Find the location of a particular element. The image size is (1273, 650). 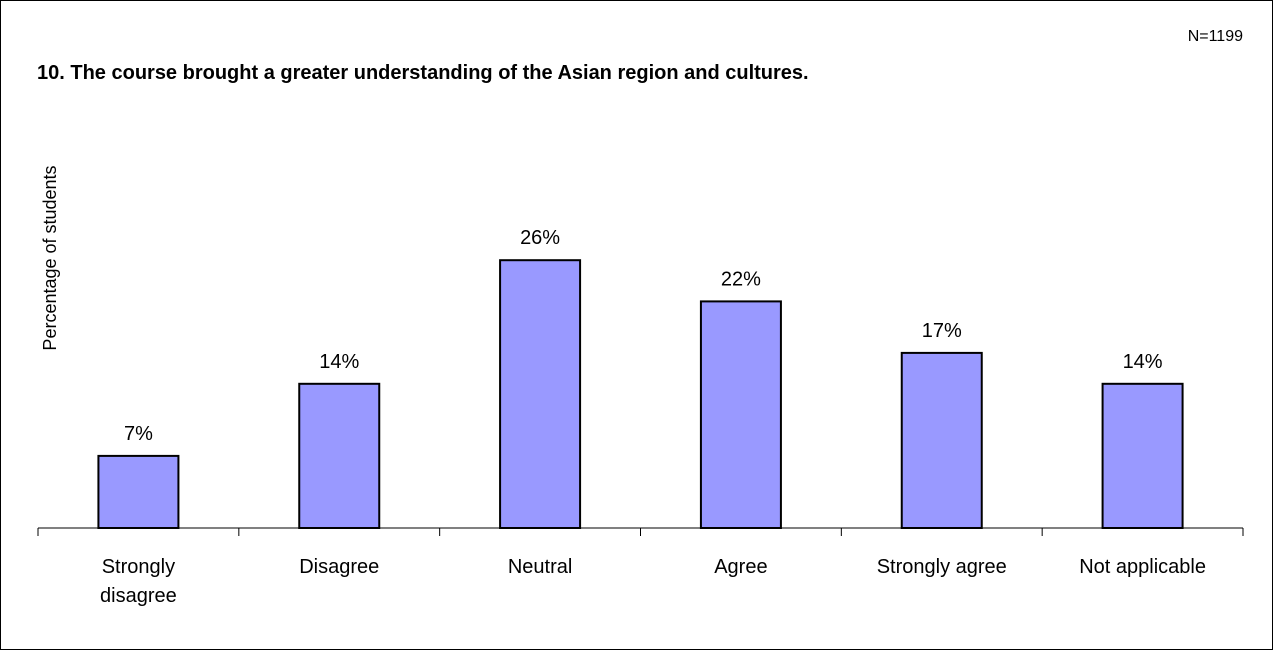

category-label: disagree is located at coordinates (138, 596).